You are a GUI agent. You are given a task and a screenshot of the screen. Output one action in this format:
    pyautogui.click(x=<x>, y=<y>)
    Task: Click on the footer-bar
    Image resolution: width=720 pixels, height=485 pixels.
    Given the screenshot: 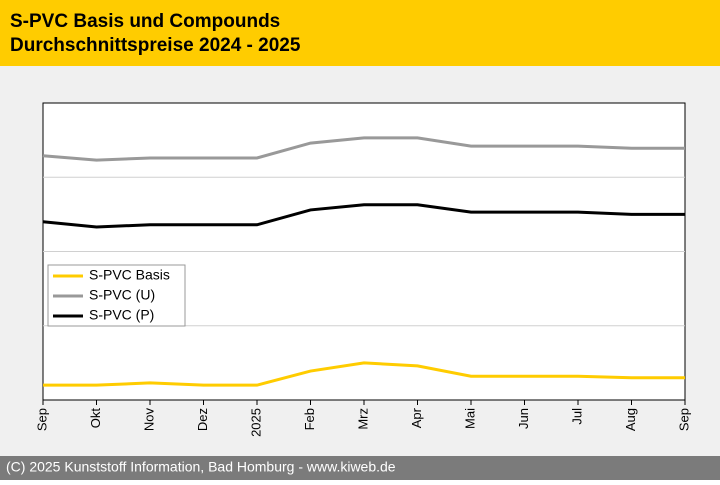 What is the action you would take?
    pyautogui.click(x=360, y=468)
    